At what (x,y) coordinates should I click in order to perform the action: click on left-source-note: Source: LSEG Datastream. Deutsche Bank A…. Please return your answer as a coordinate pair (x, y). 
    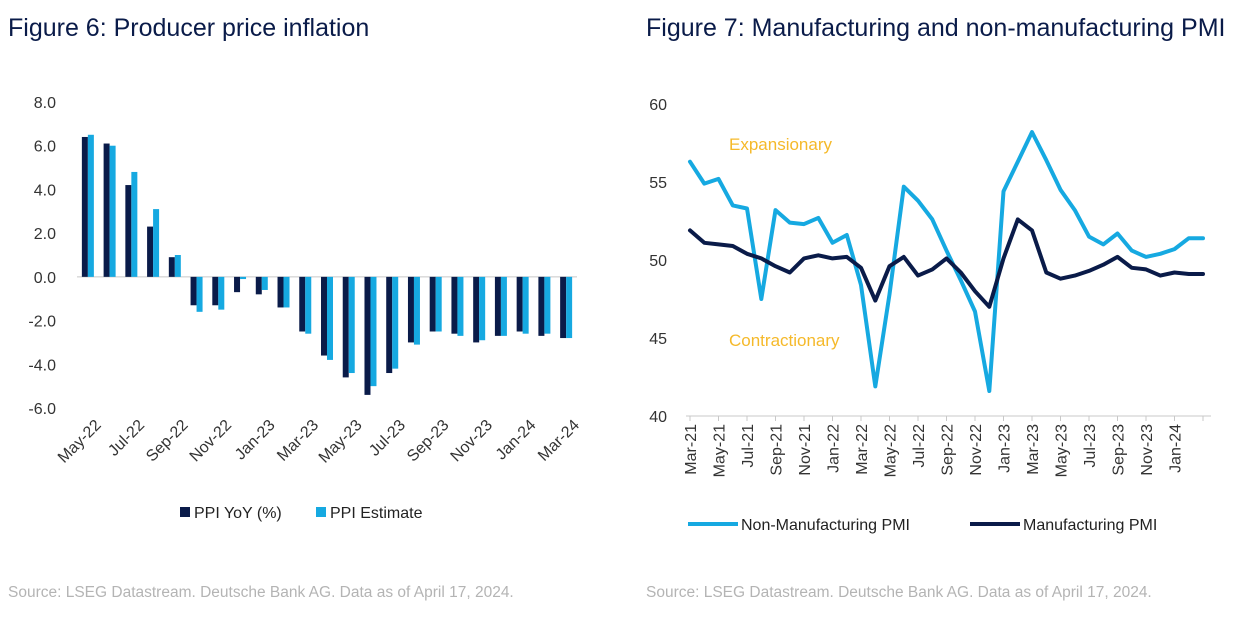
    Looking at the image, I should click on (261, 592).